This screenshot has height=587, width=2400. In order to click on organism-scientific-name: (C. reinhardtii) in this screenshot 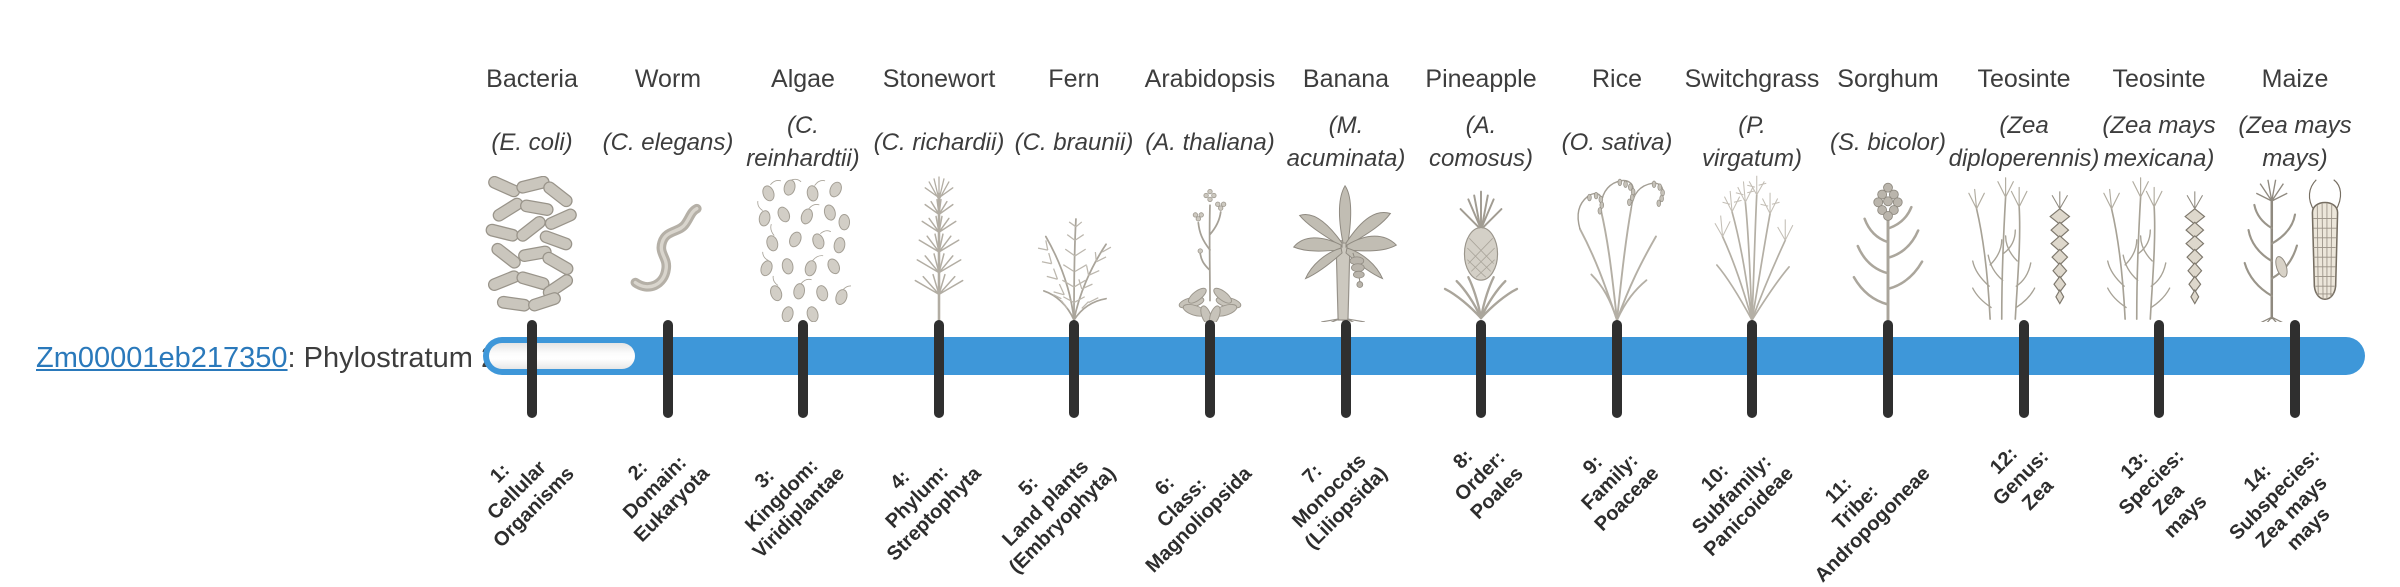, I will do `click(803, 142)`.